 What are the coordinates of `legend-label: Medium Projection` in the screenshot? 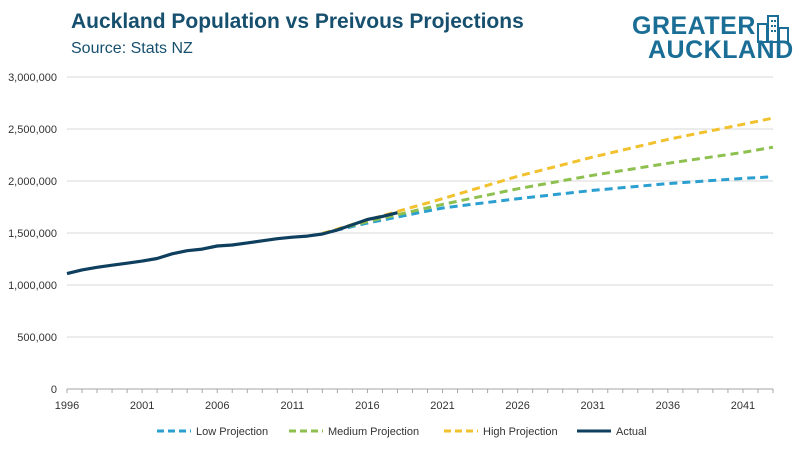 It's located at (373, 432).